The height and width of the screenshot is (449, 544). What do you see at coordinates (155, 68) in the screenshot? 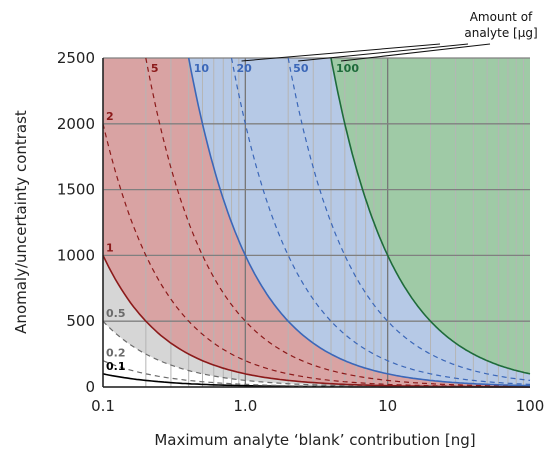
I see `curve-label-5: 5` at bounding box center [155, 68].